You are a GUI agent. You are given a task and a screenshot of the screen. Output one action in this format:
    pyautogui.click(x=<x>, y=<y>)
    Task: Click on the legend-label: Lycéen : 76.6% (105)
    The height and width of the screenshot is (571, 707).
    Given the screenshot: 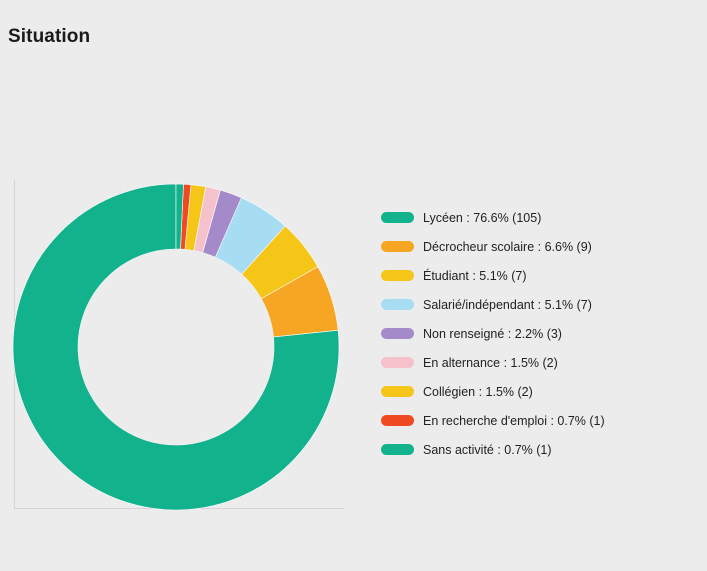 What is the action you would take?
    pyautogui.click(x=482, y=217)
    